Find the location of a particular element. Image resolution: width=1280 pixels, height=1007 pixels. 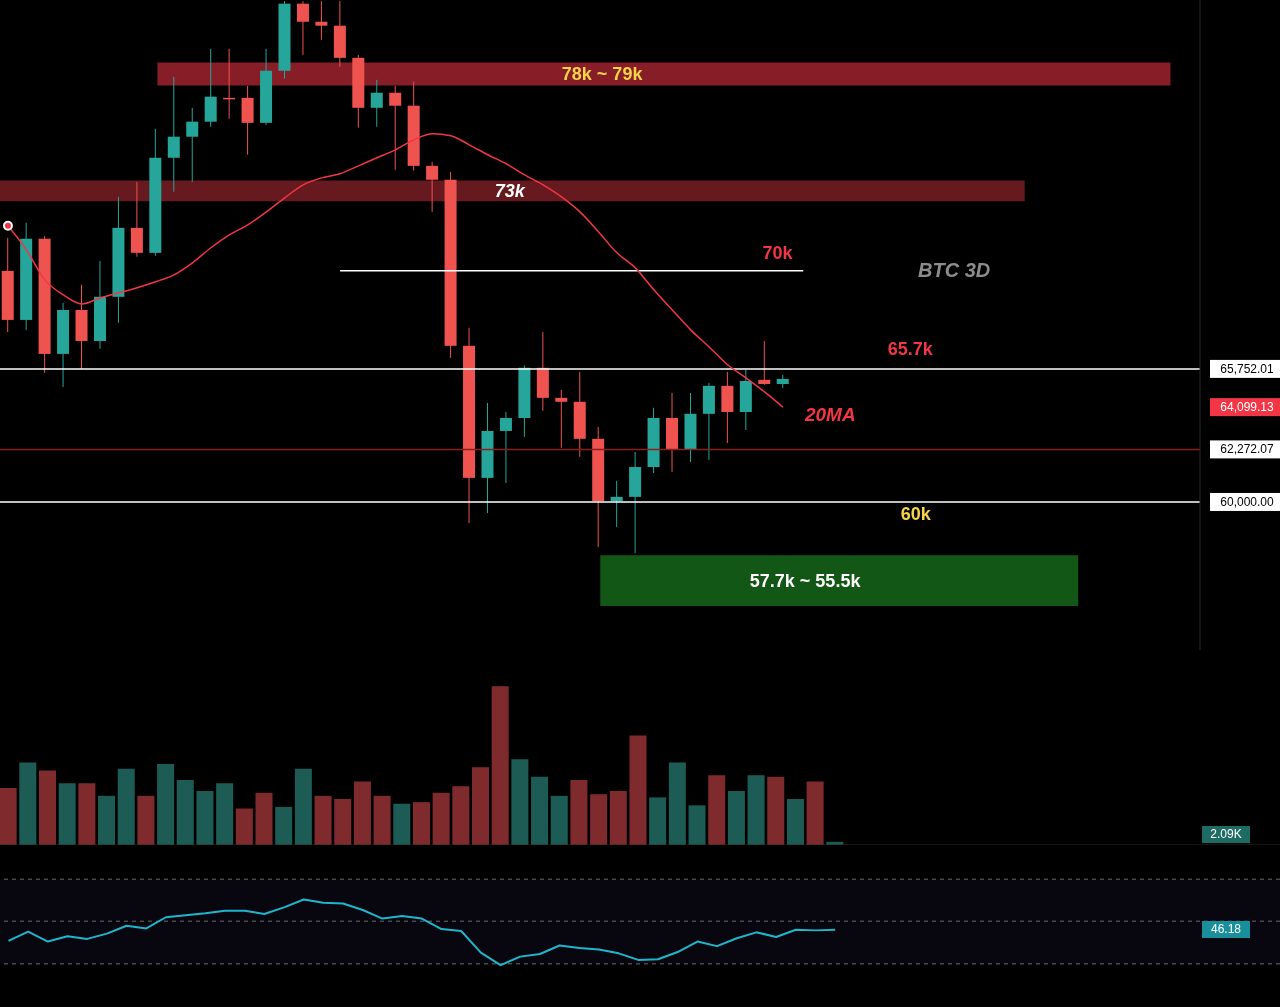

band-label: 78k ~ 79k is located at coordinates (602, 74).